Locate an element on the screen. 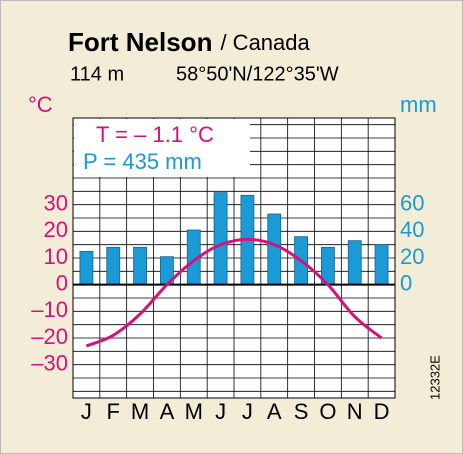  y-tick-label: 30 is located at coordinates (56, 202).